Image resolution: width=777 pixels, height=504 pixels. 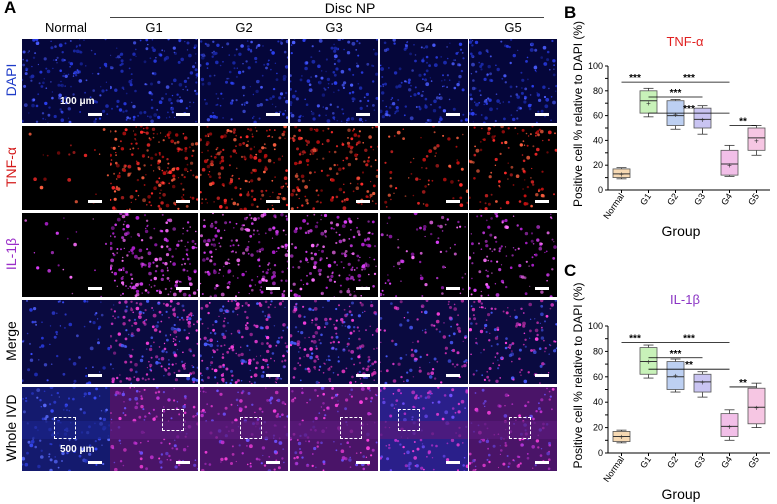 What do you see at coordinates (154, 342) in the screenshot?
I see `micrograph-merge-g1` at bounding box center [154, 342].